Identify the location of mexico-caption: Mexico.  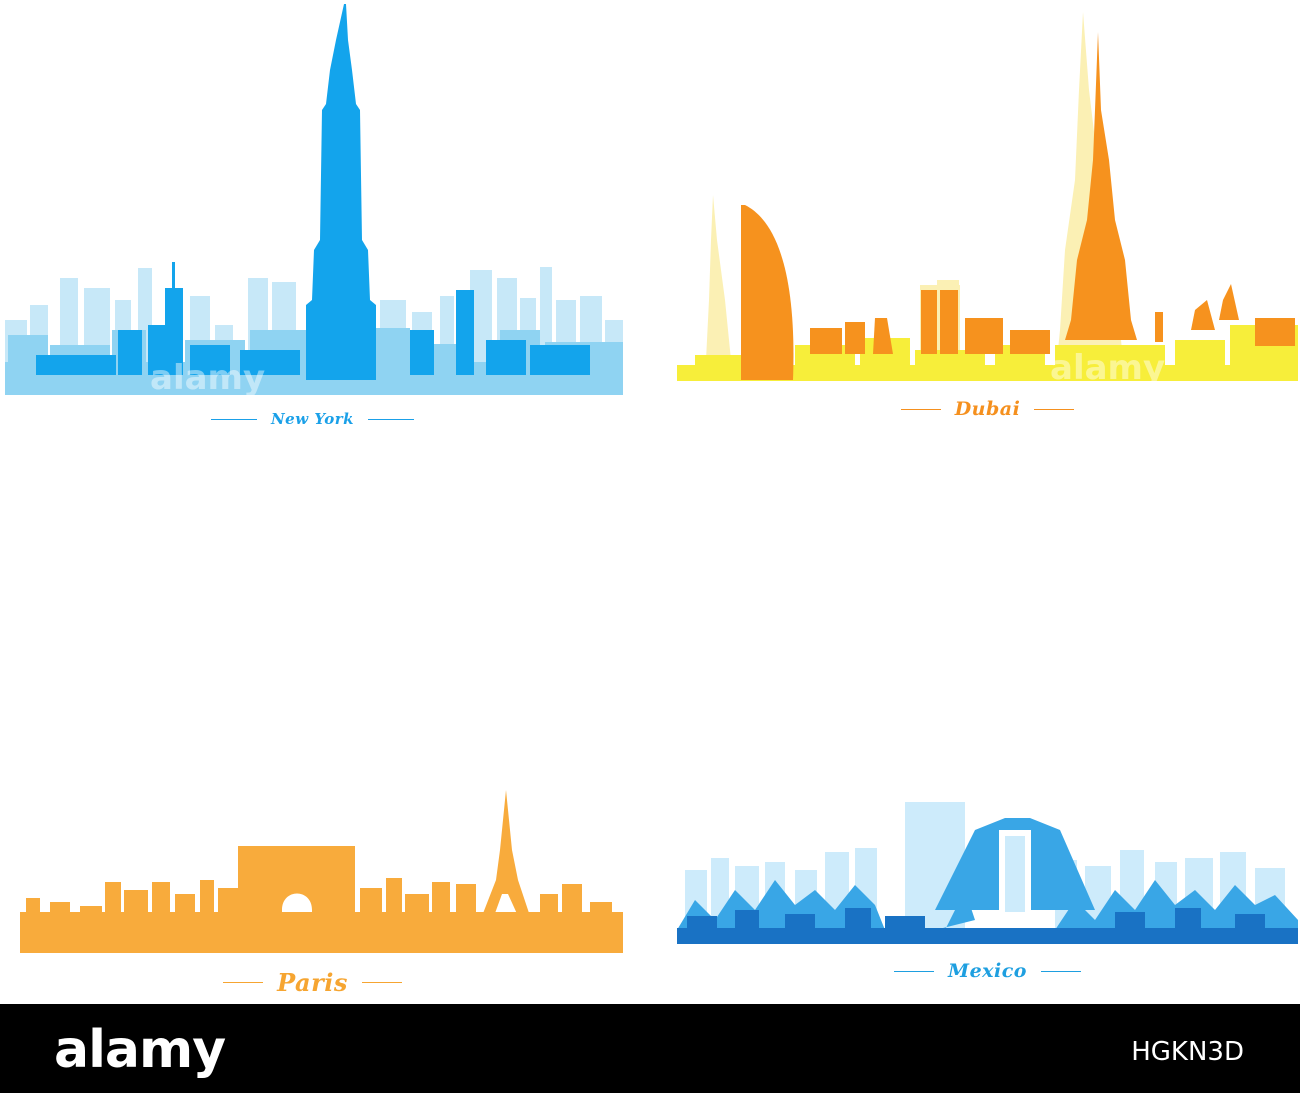
(987, 971).